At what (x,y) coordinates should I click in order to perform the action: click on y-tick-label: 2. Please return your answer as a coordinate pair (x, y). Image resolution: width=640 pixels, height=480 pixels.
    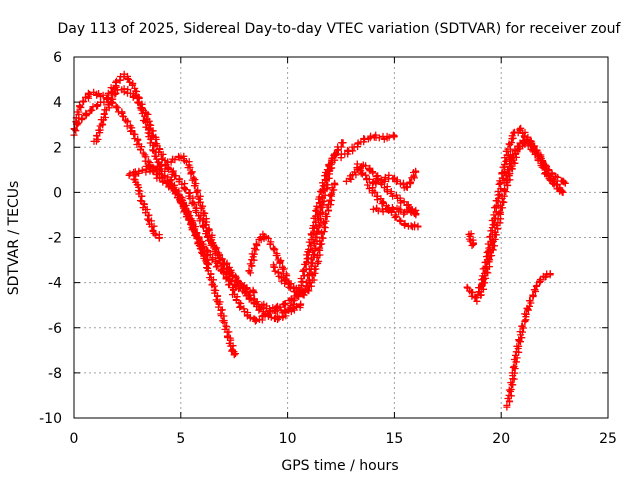
    Looking at the image, I should click on (57, 148).